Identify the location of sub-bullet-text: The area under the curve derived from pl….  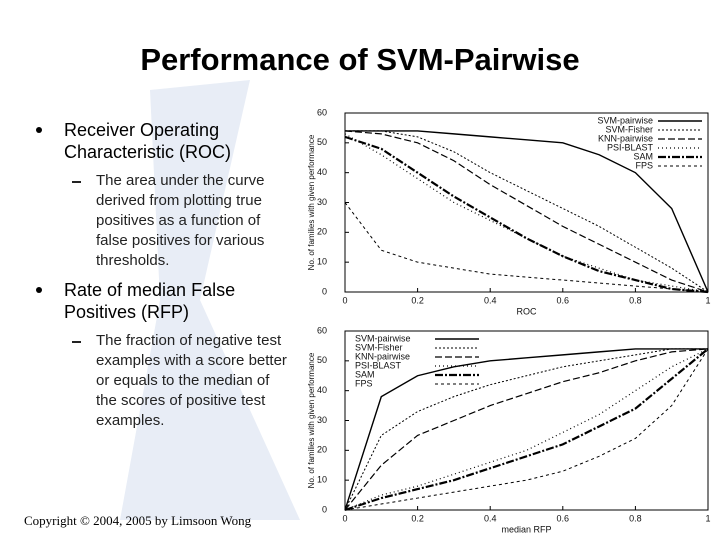
(180, 220).